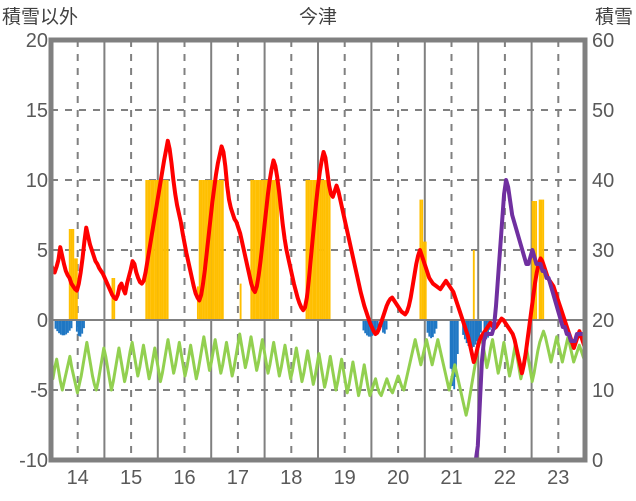  I want to click on y-axis-right-tick-40: 40, so click(603, 181).